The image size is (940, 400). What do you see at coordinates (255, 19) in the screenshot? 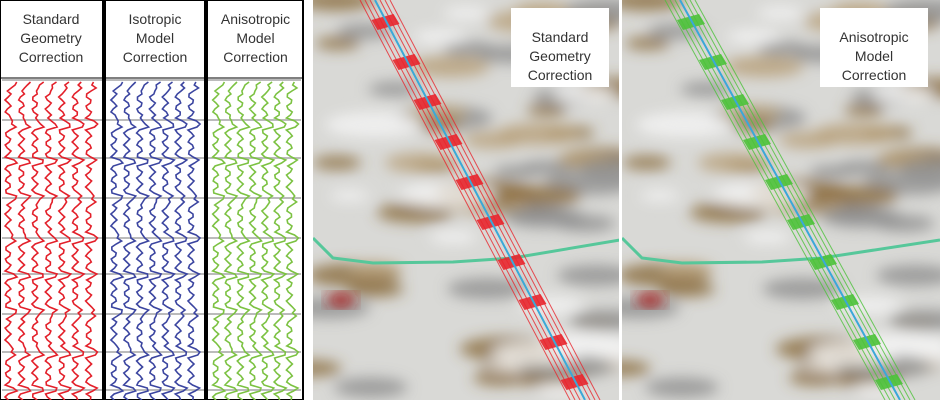
I see `header-line: Anisotropic` at bounding box center [255, 19].